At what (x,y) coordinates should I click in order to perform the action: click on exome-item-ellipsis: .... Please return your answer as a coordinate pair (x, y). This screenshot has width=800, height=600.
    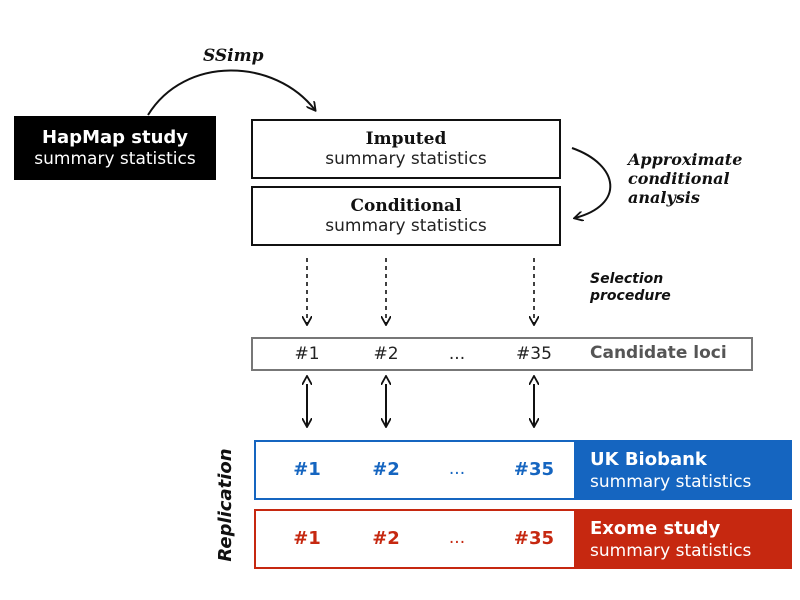
    Looking at the image, I should click on (457, 538).